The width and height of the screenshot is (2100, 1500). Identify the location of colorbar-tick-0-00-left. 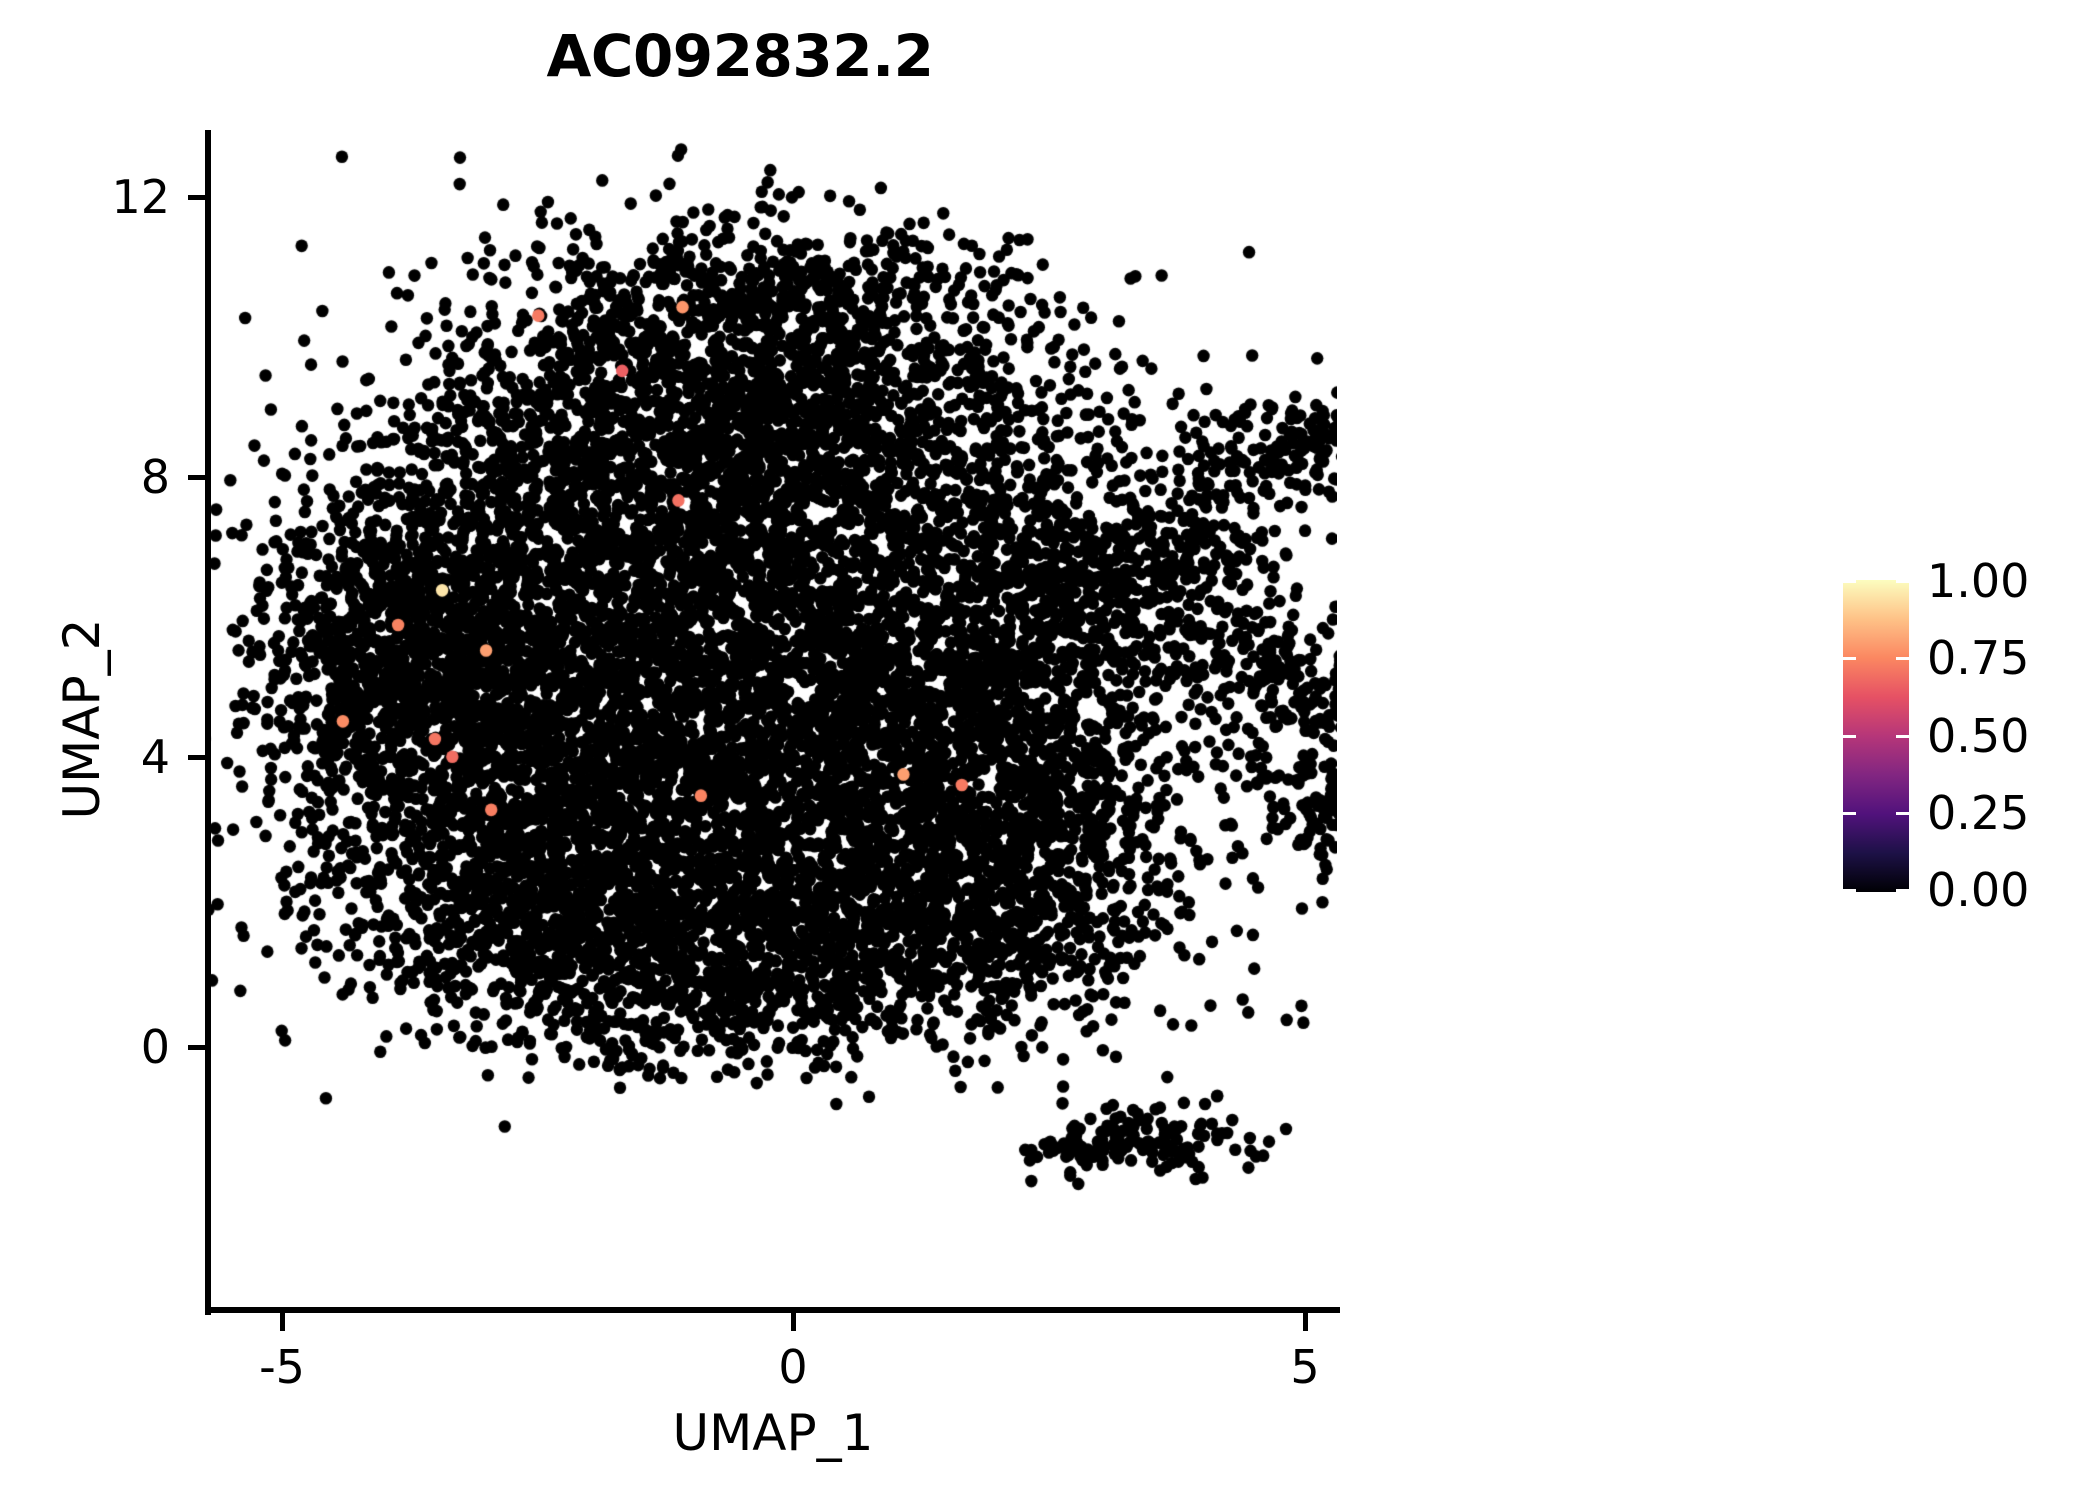
(1849, 890).